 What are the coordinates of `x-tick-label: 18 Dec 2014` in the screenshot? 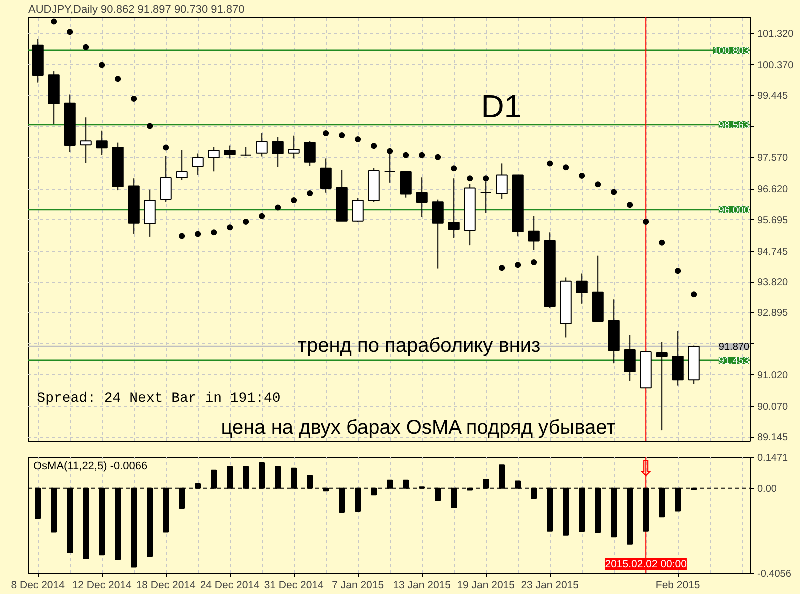 It's located at (166, 586).